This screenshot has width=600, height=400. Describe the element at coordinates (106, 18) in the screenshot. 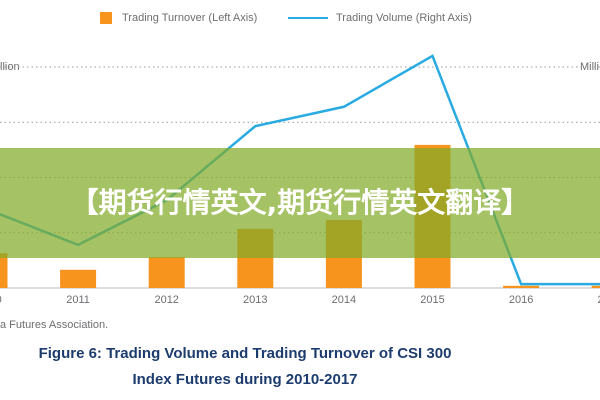

I see `legend-swatch` at that location.